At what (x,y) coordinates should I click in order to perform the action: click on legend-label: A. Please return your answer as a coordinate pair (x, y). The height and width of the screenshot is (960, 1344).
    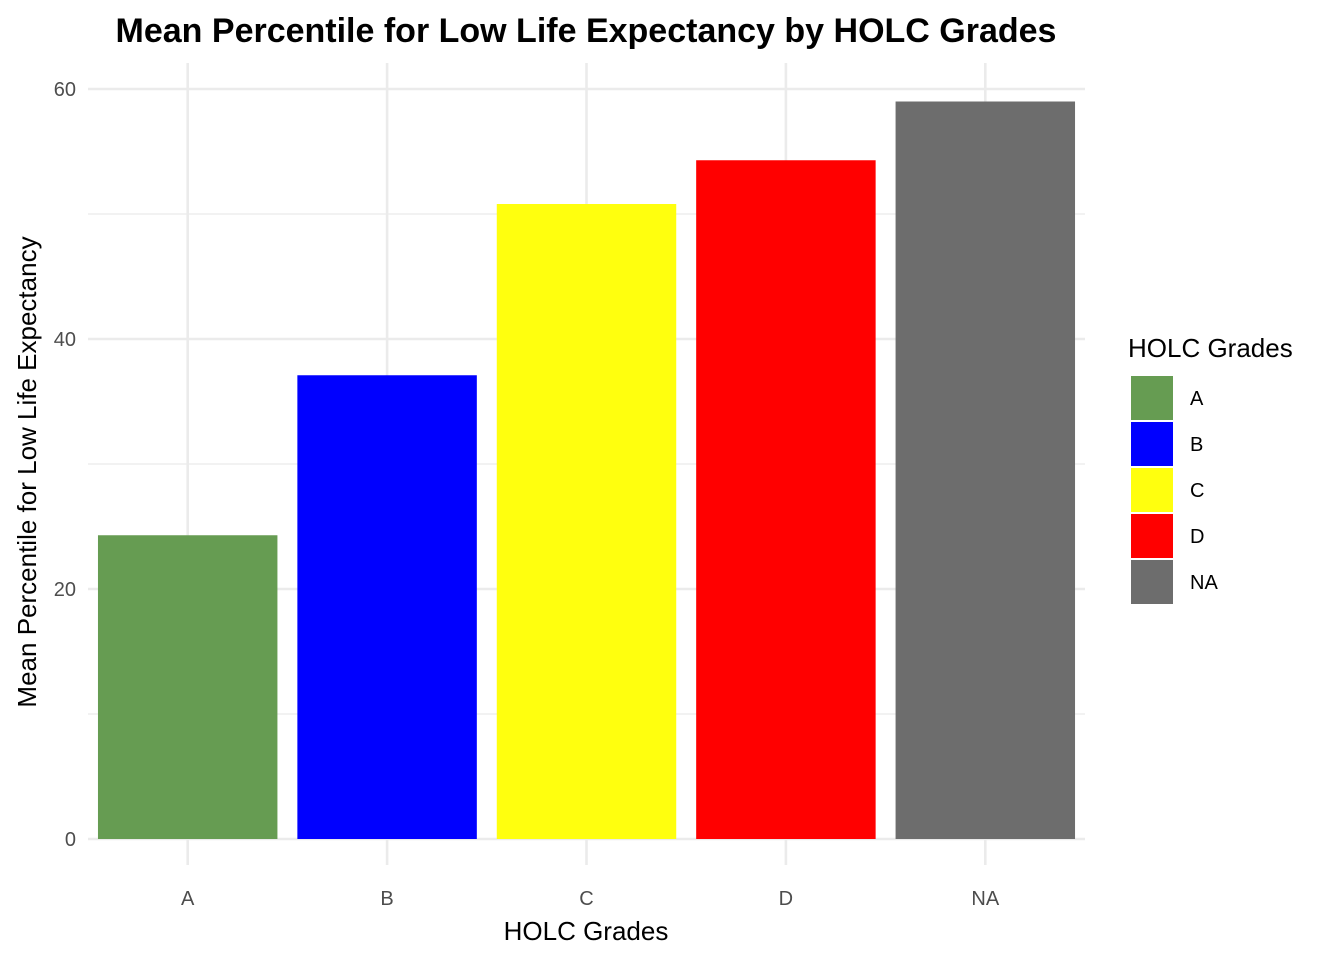
    Looking at the image, I should click on (1197, 399).